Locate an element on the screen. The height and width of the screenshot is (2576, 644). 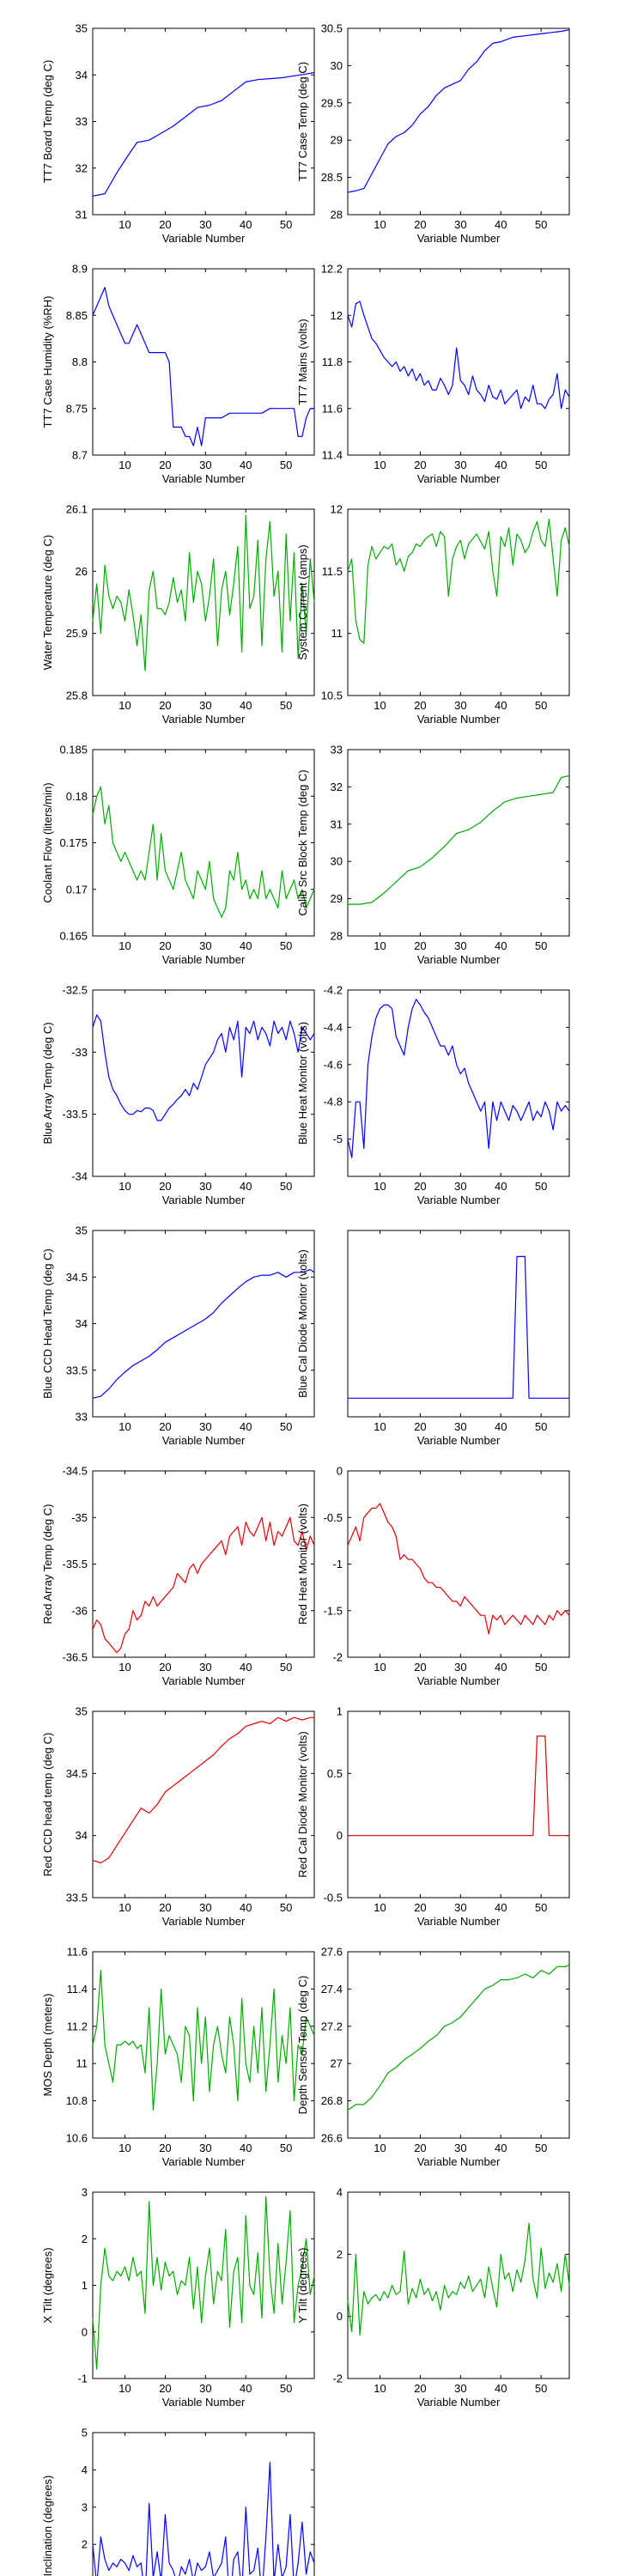
y-tick-label: 0.18 is located at coordinates (77, 797).